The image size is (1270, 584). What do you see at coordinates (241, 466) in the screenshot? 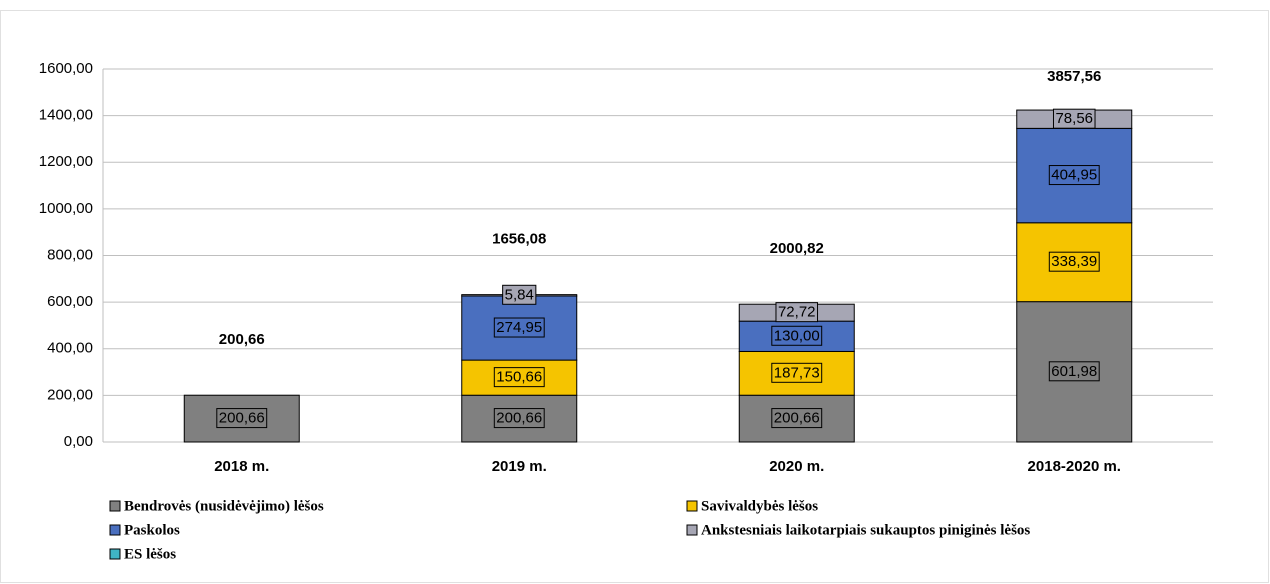
I see `x-tick-label: 2018 m.` at bounding box center [241, 466].